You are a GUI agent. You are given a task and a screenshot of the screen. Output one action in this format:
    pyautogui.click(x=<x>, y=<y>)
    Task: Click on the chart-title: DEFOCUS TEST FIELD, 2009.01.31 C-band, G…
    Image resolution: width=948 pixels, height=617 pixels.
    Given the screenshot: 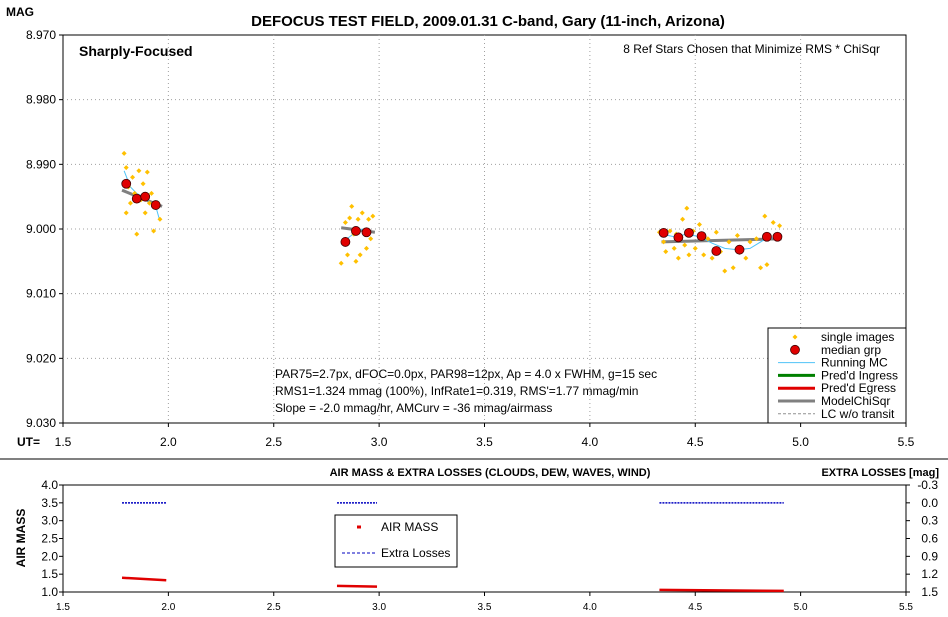 What is the action you would take?
    pyautogui.click(x=488, y=21)
    